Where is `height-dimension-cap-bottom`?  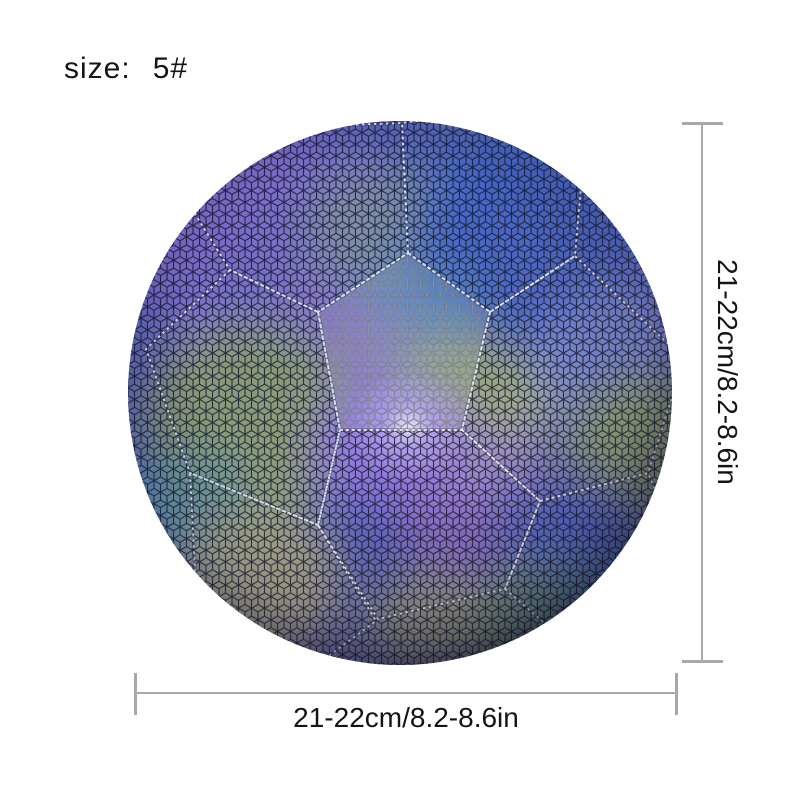 height-dimension-cap-bottom is located at coordinates (702, 661).